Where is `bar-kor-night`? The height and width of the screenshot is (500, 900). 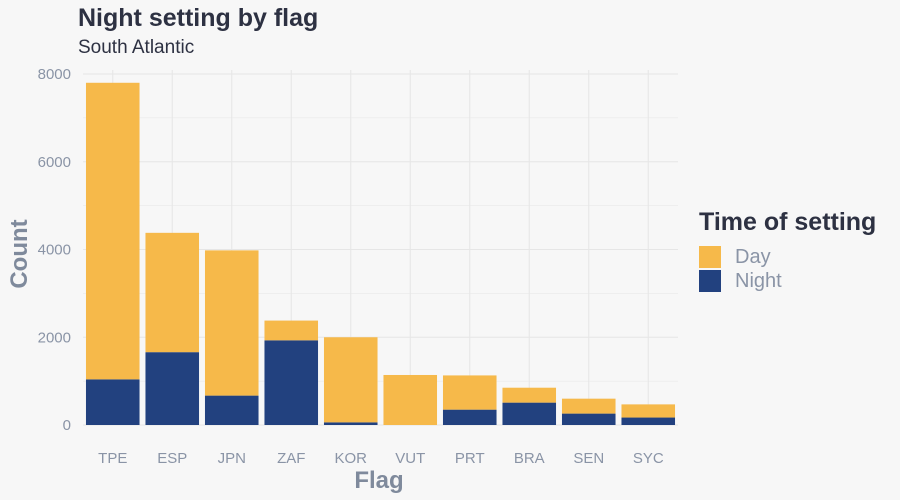
bar-kor-night is located at coordinates (350, 423).